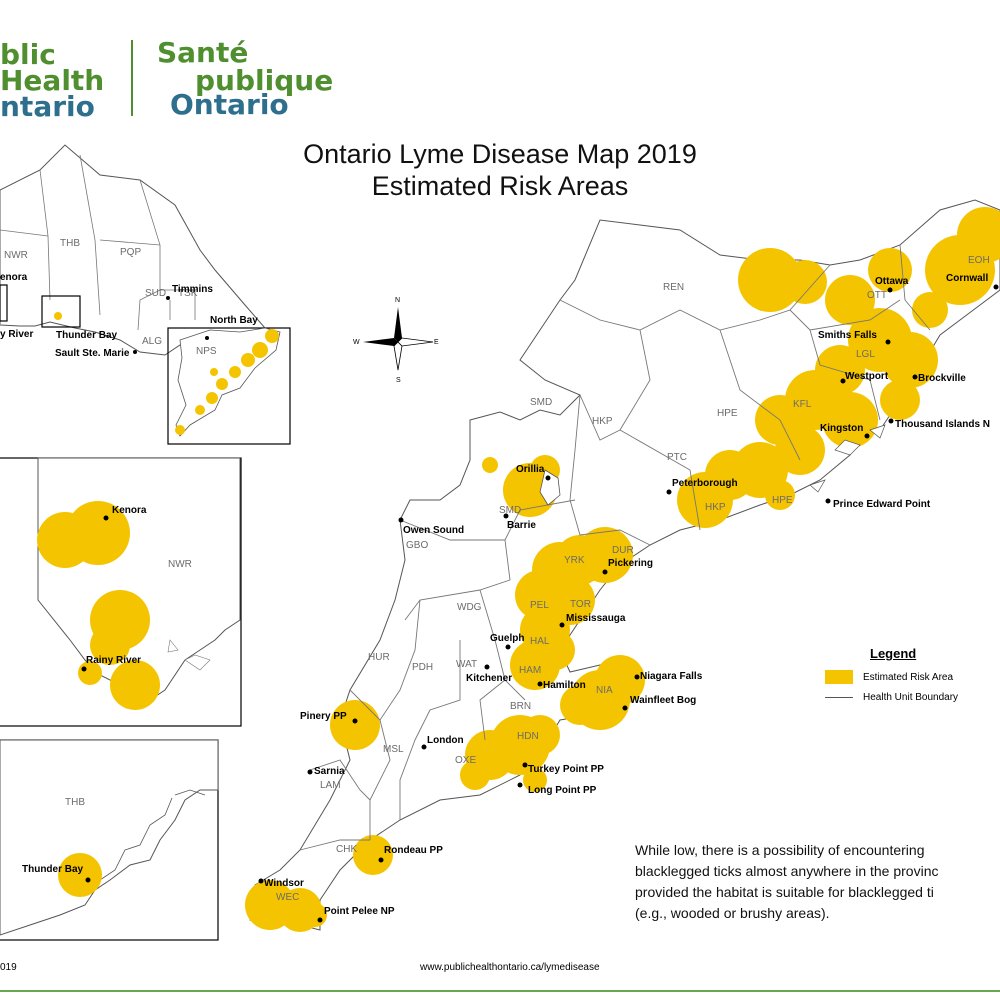 The height and width of the screenshot is (1001, 1000). Describe the element at coordinates (715, 507) in the screenshot. I see `code-hkp-south: HKP` at that location.